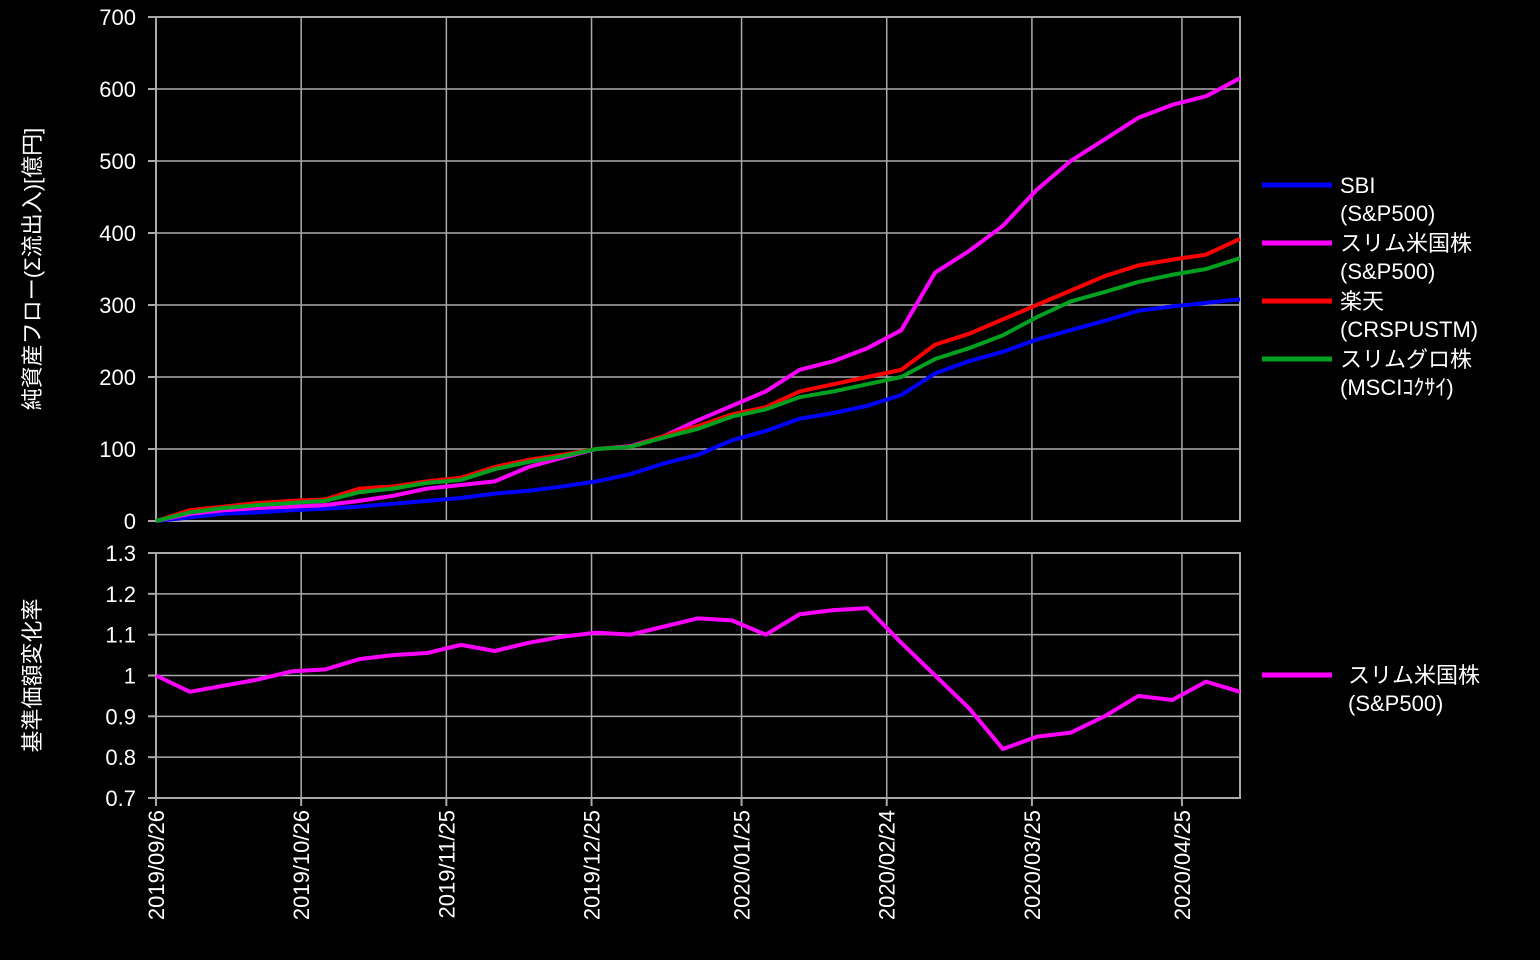  Describe the element at coordinates (592, 865) in the screenshot. I see `x-tick-label: 2019/12/25` at that location.